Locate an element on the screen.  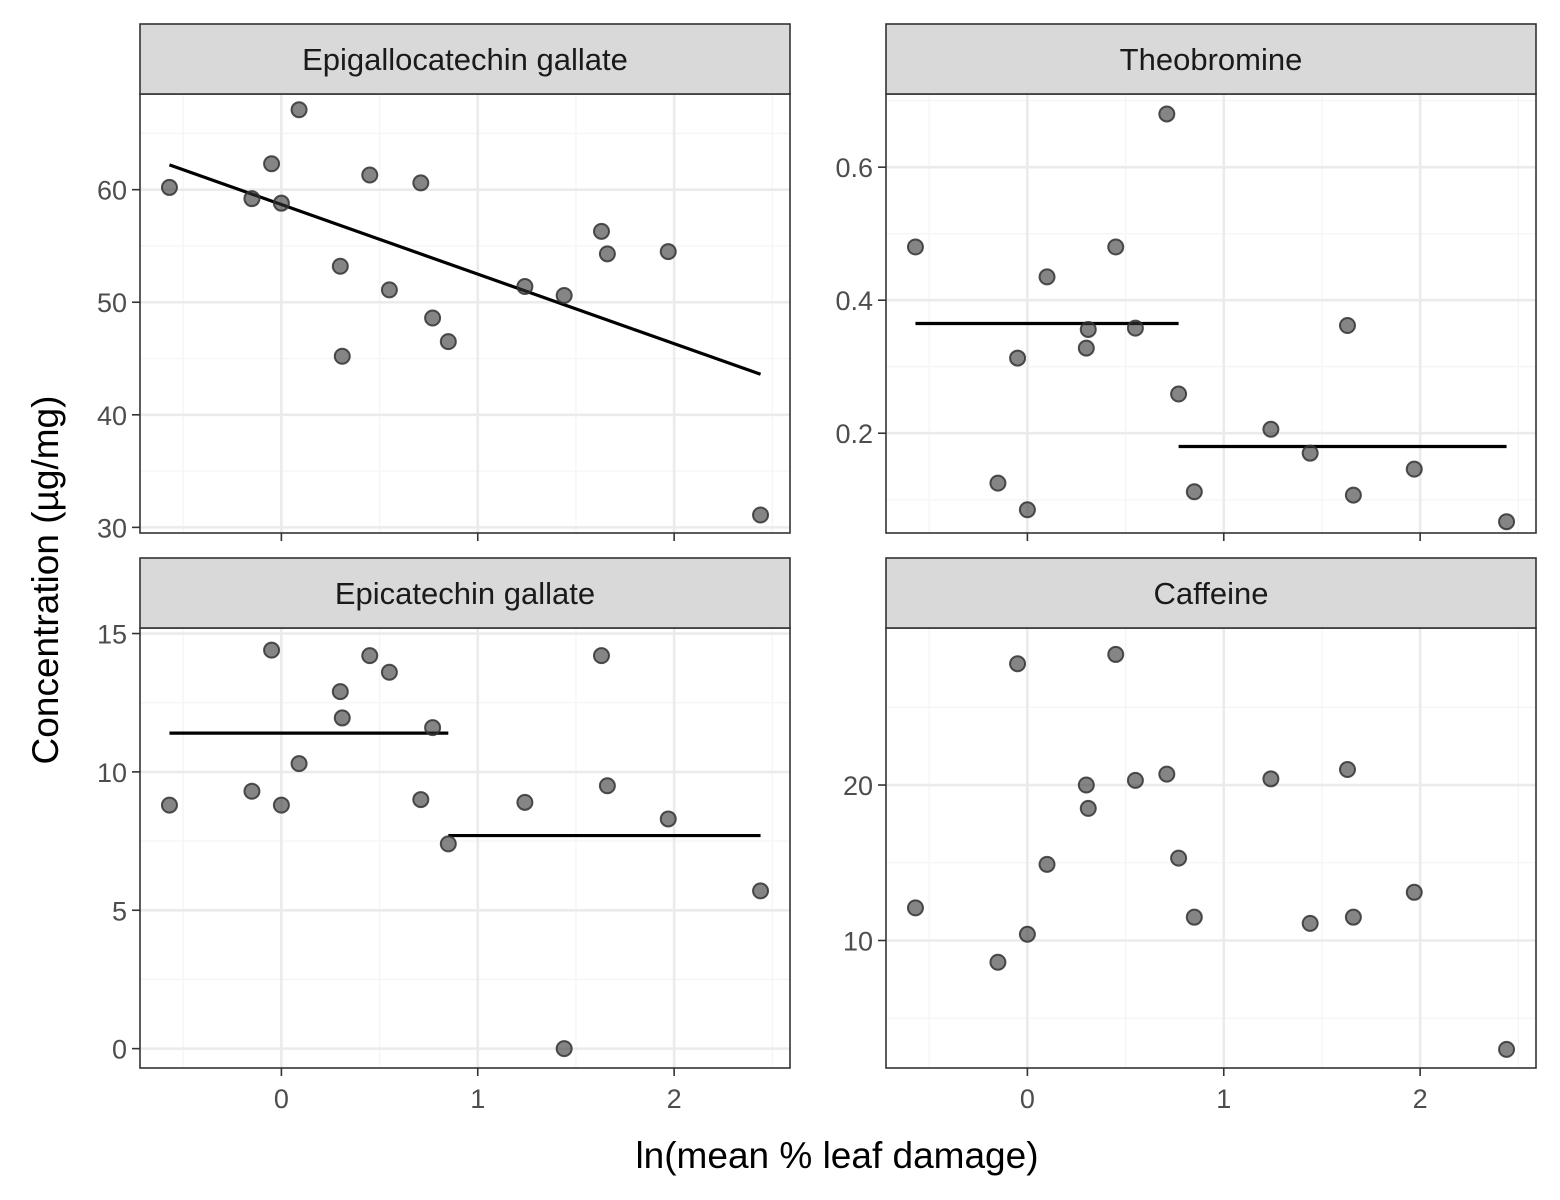
y-tick-label: 5 is located at coordinates (119, 911).